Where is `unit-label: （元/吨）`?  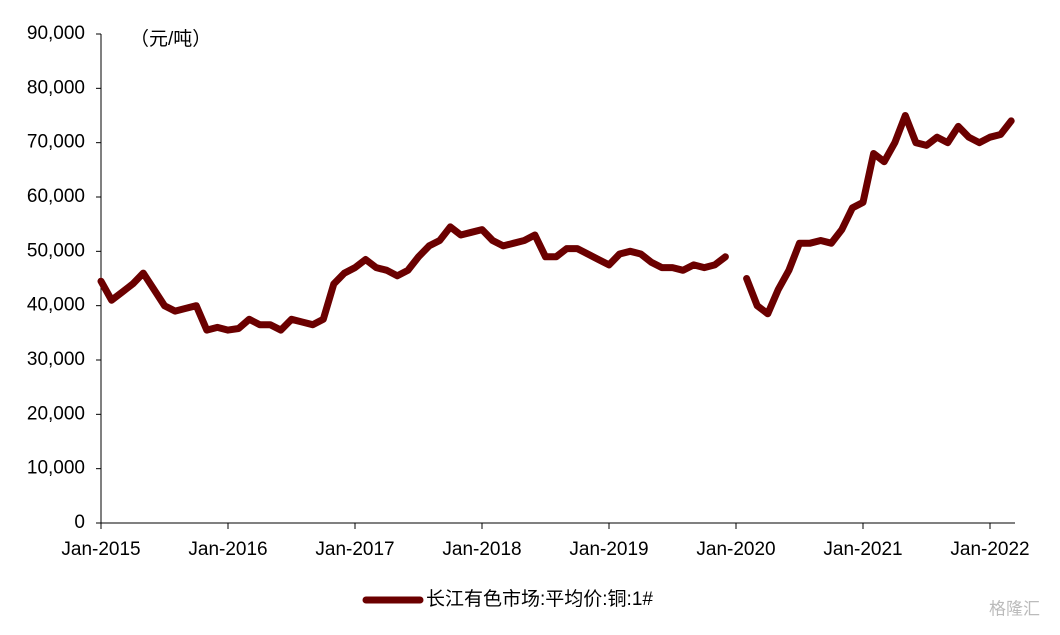
unit-label: （元/吨） is located at coordinates (170, 39).